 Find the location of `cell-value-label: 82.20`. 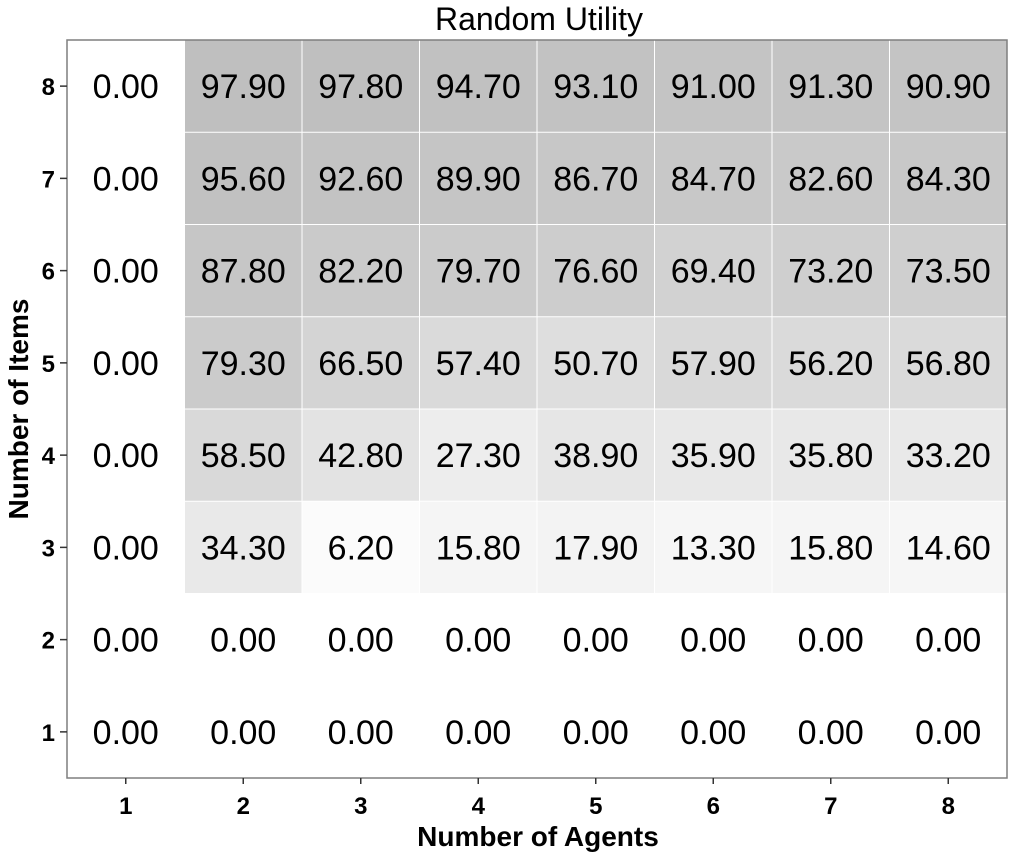

cell-value-label: 82.20 is located at coordinates (360, 272).